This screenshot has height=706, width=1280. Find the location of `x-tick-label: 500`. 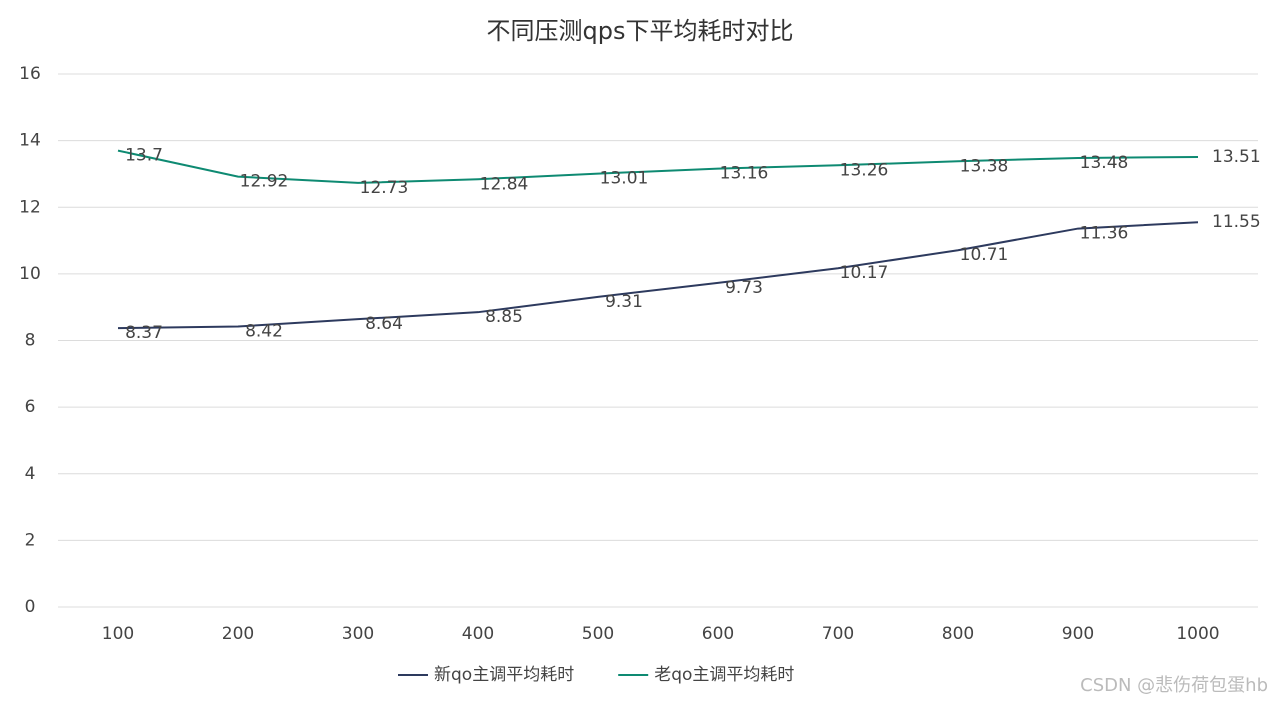

x-tick-label: 500 is located at coordinates (598, 634).